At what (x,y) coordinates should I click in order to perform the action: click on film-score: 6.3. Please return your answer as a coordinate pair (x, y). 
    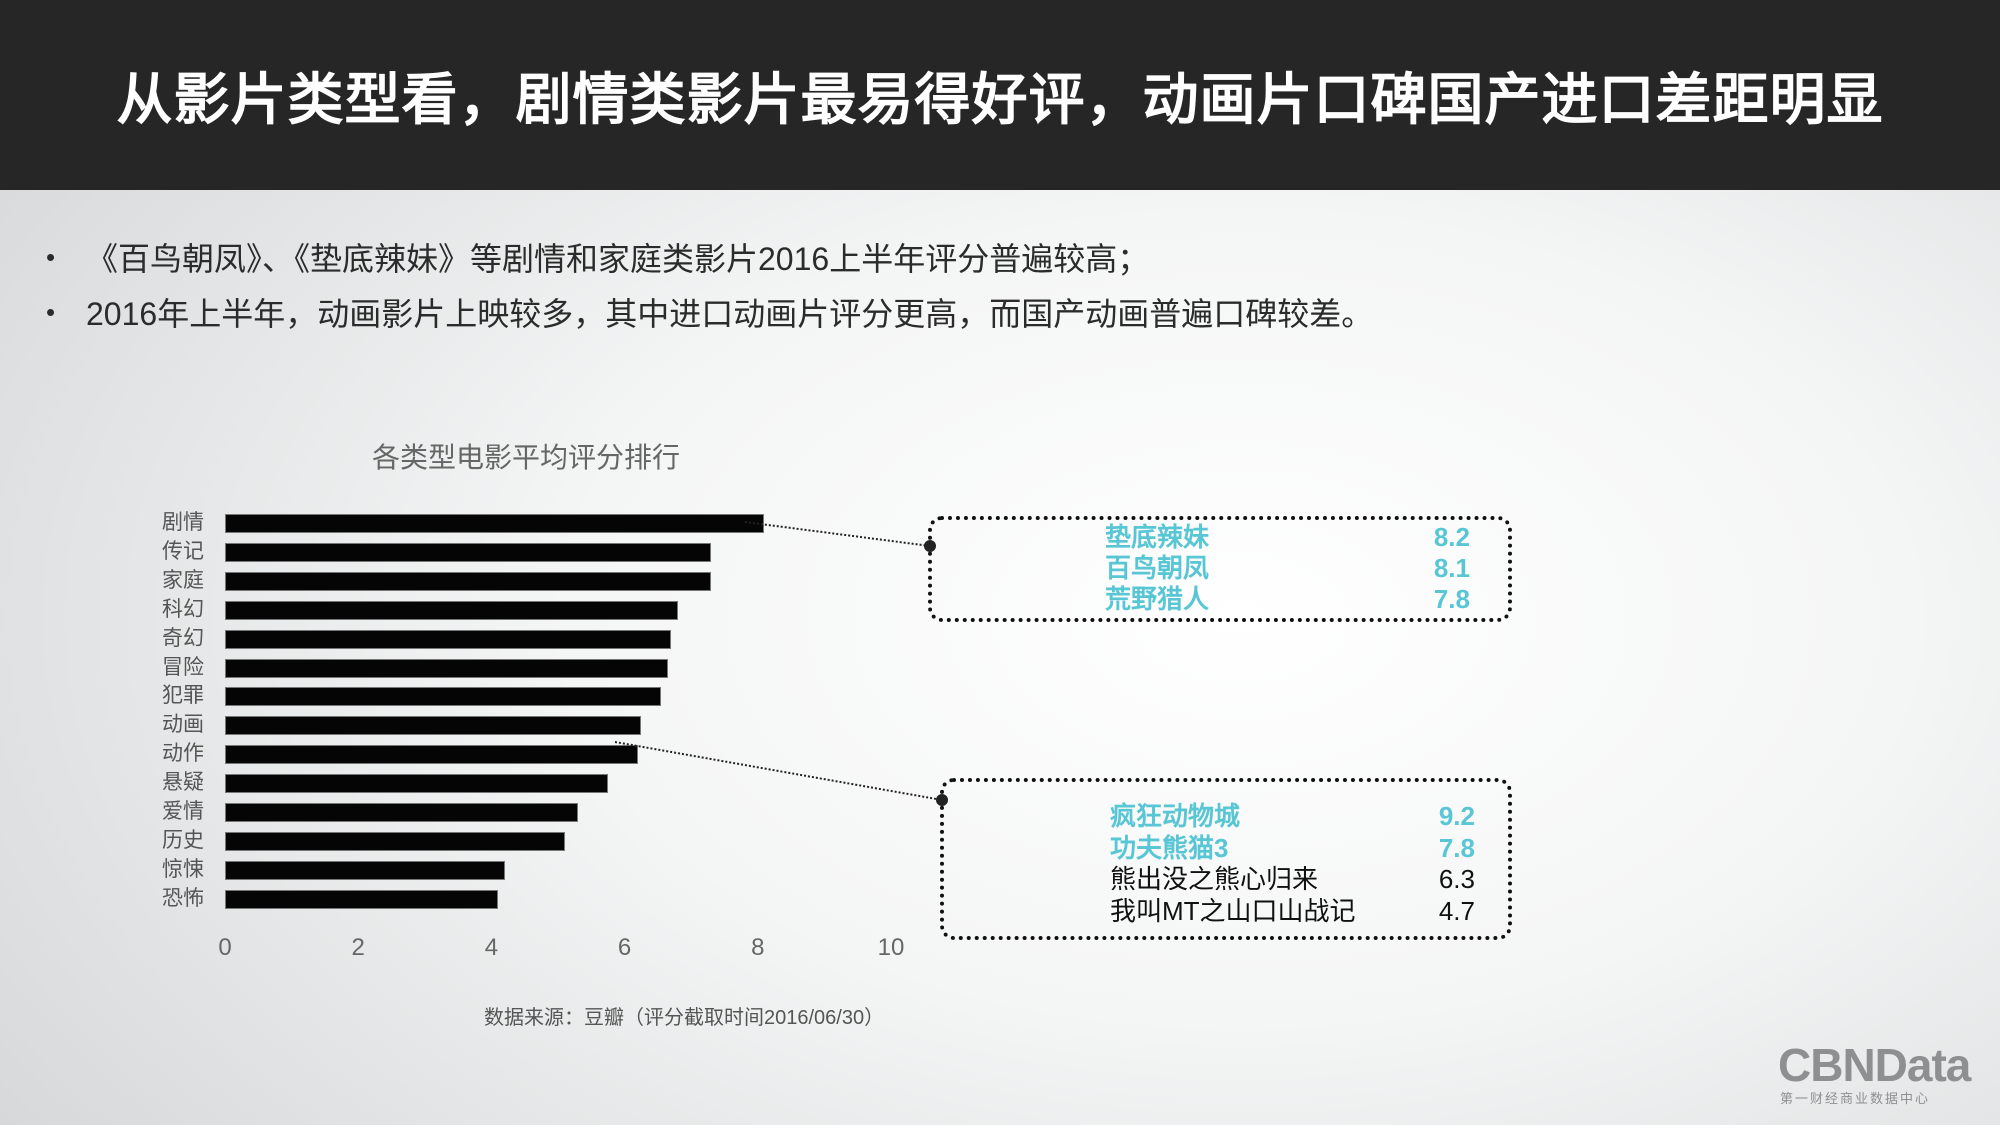
    Looking at the image, I should click on (1456, 879).